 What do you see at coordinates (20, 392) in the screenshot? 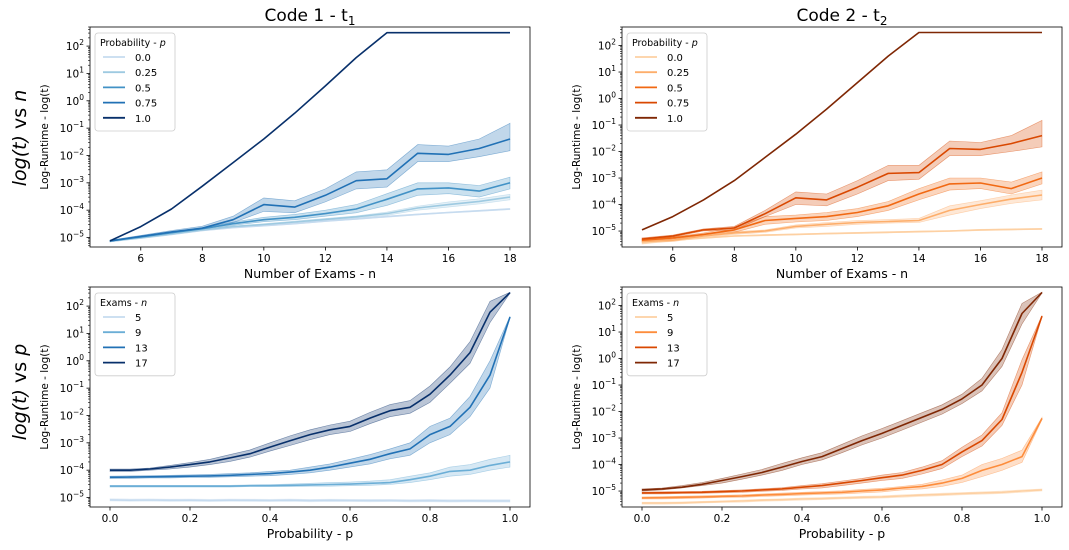
I see `row-label-bottom: log(t) vs p` at bounding box center [20, 392].